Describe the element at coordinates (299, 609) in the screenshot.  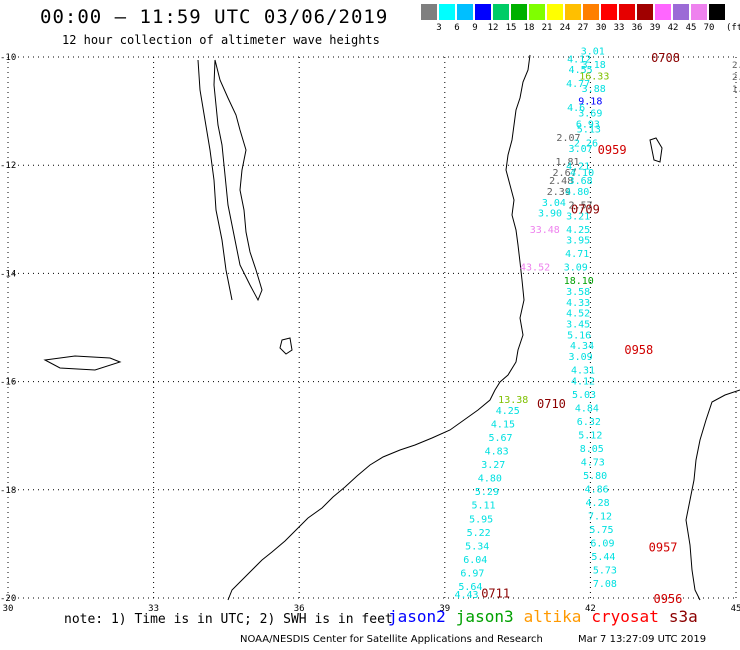
I see `longitude-tick-label: 36` at that location.